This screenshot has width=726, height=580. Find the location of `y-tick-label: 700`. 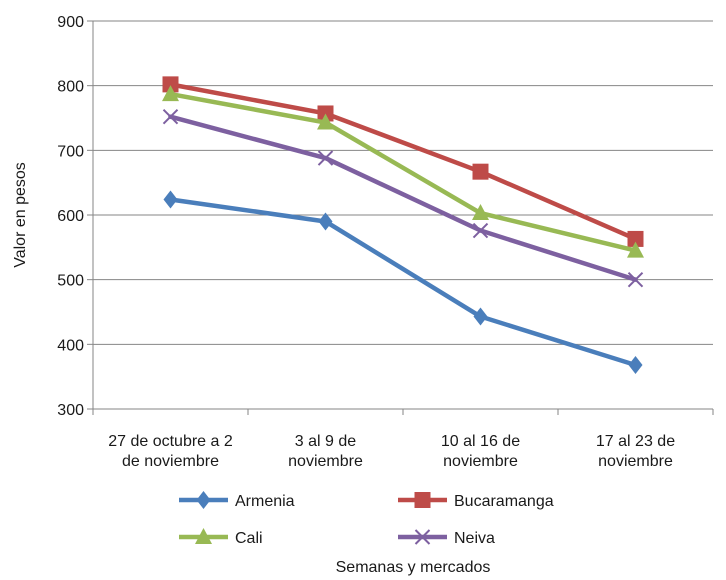

y-tick-label: 700 is located at coordinates (70, 151).